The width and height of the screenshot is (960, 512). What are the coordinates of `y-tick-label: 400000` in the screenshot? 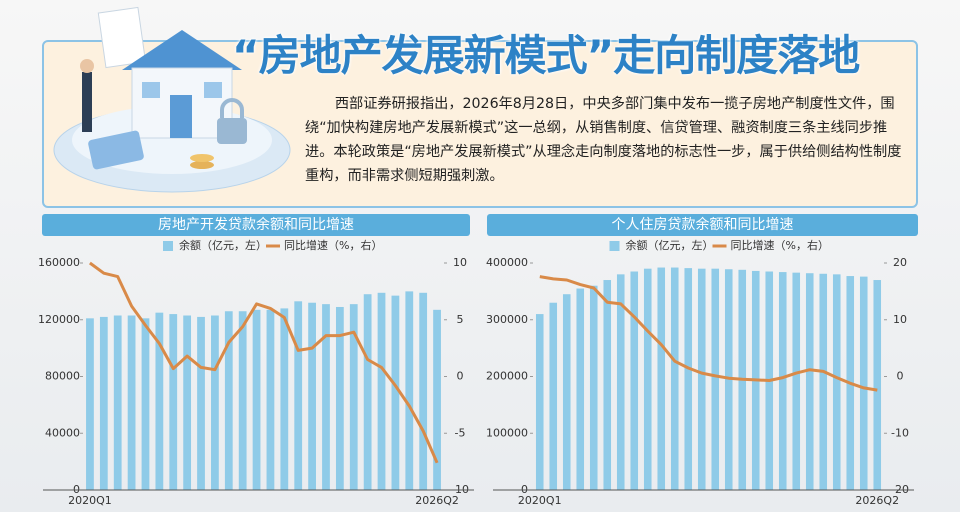 It's located at (507, 262).